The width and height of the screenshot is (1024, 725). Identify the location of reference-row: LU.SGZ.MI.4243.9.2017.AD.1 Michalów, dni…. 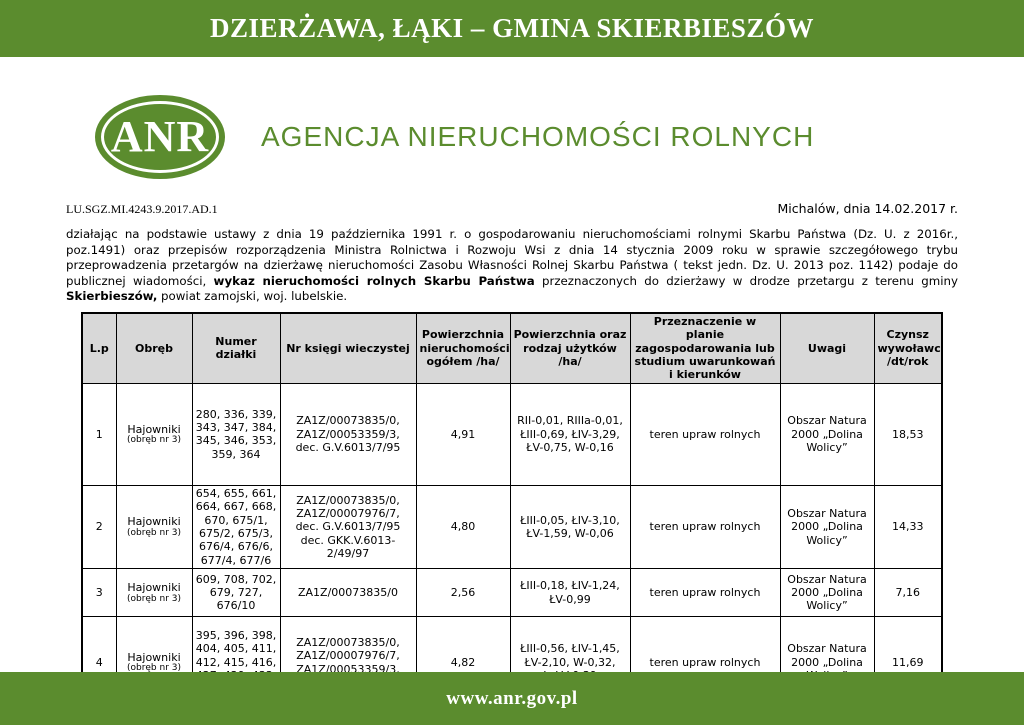
(512, 209).